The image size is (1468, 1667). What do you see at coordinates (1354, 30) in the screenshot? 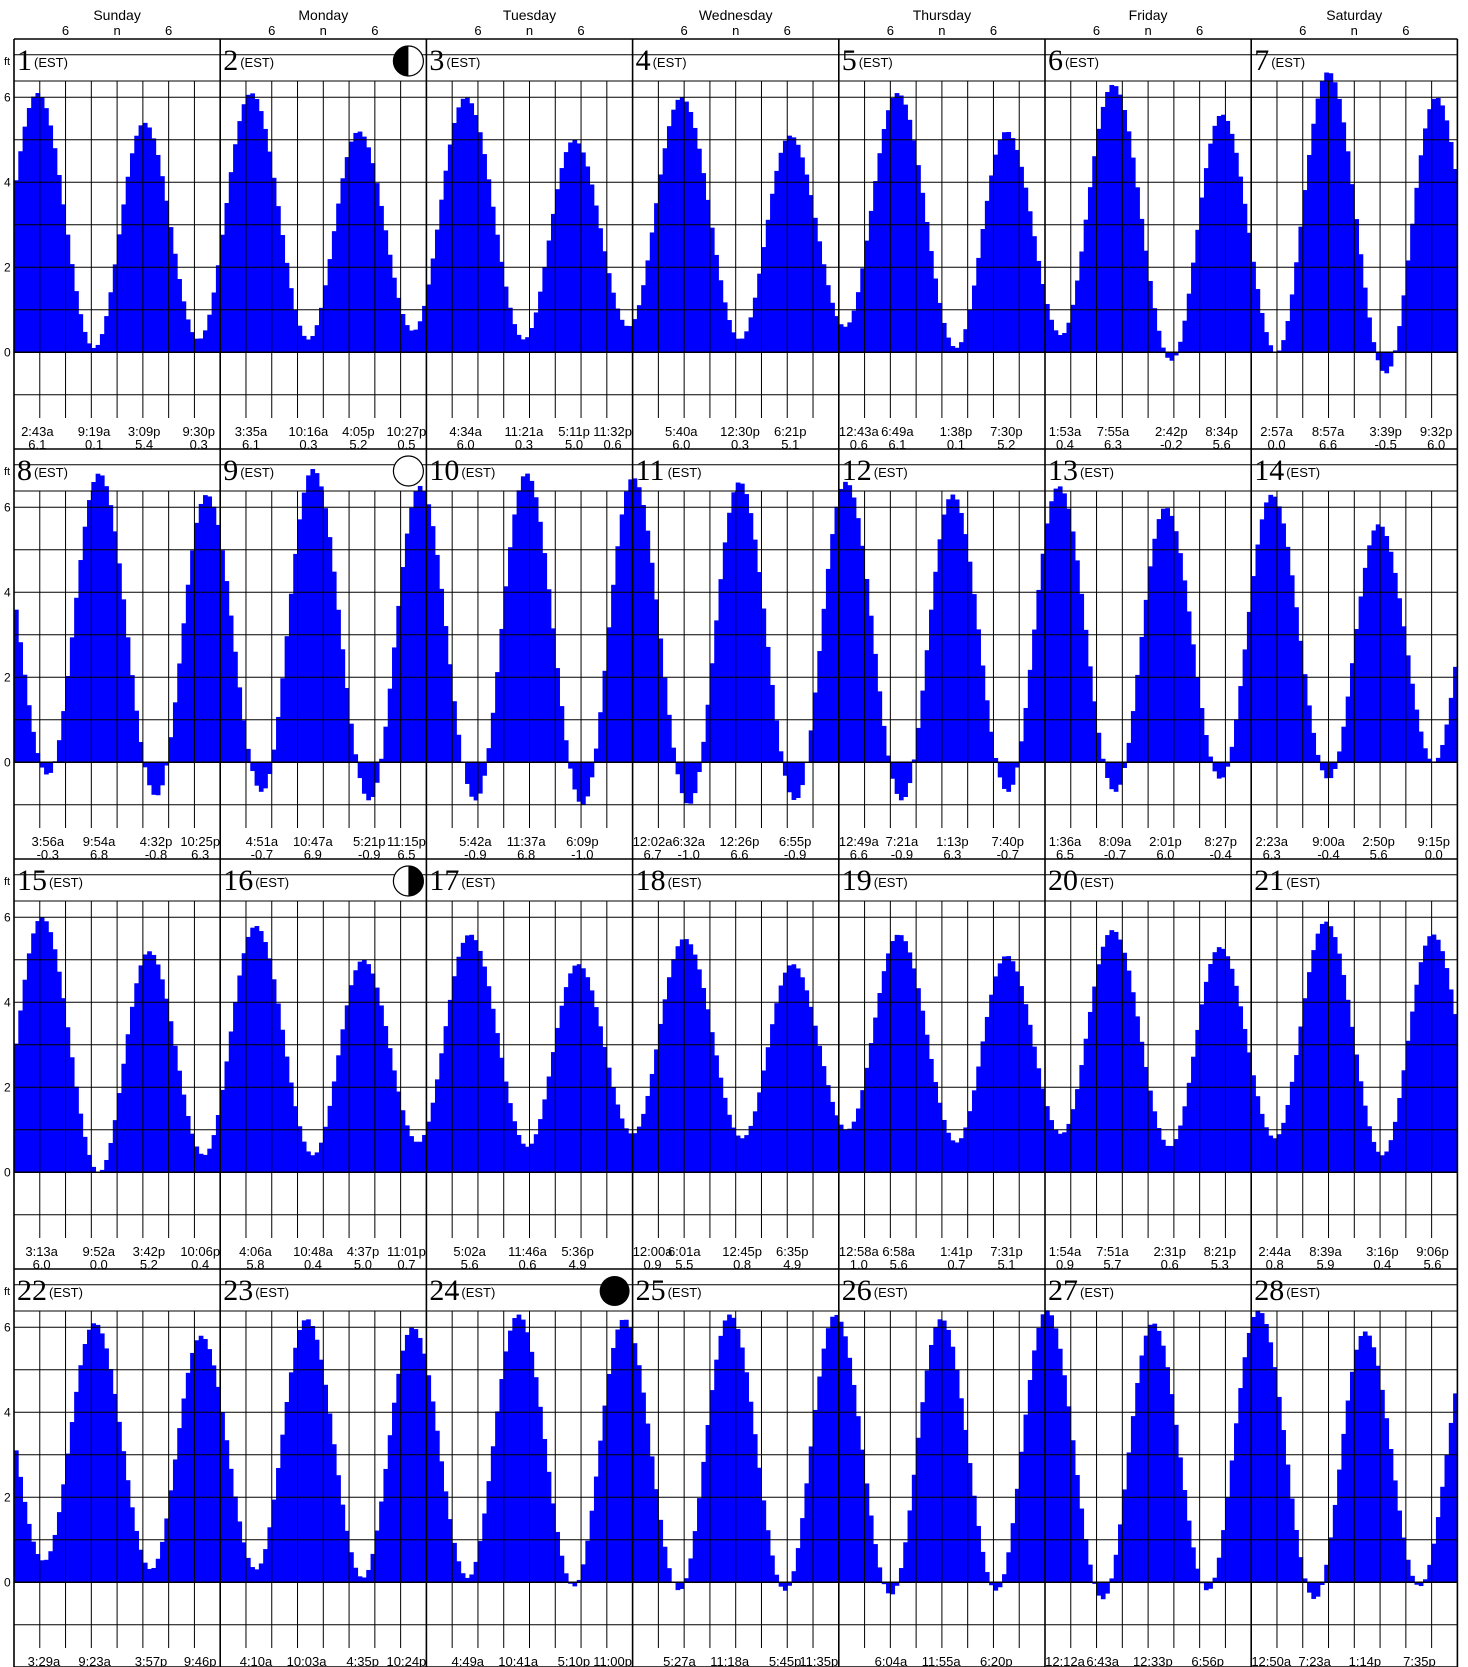
I see `hour-mark-label: n` at bounding box center [1354, 30].